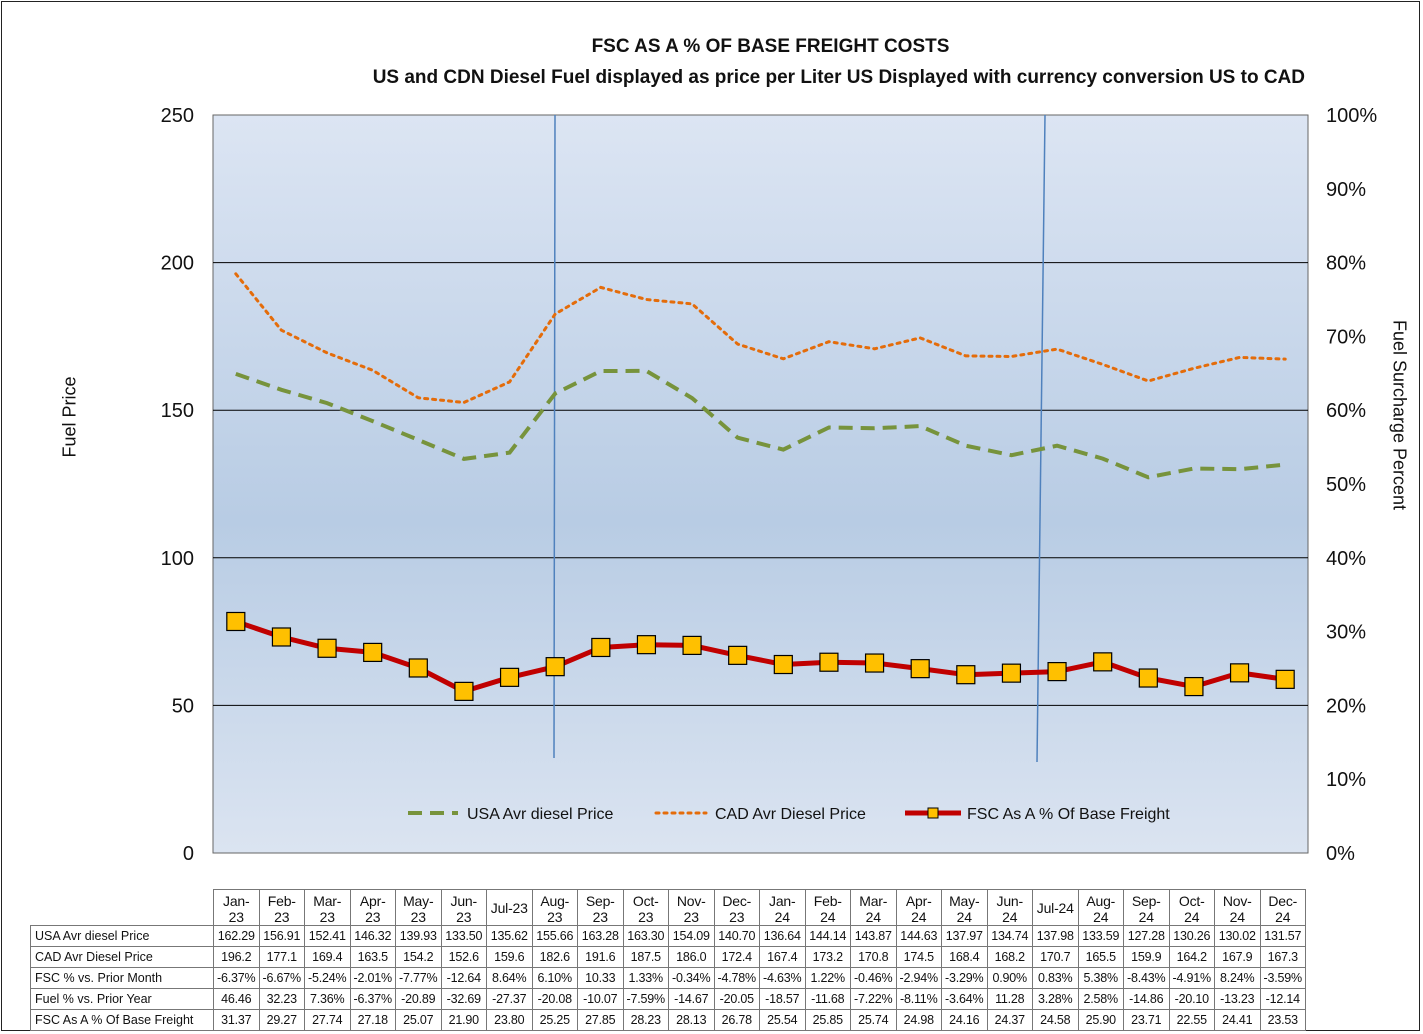  What do you see at coordinates (918, 957) in the screenshot?
I see `table-cell: 174.5` at bounding box center [918, 957].